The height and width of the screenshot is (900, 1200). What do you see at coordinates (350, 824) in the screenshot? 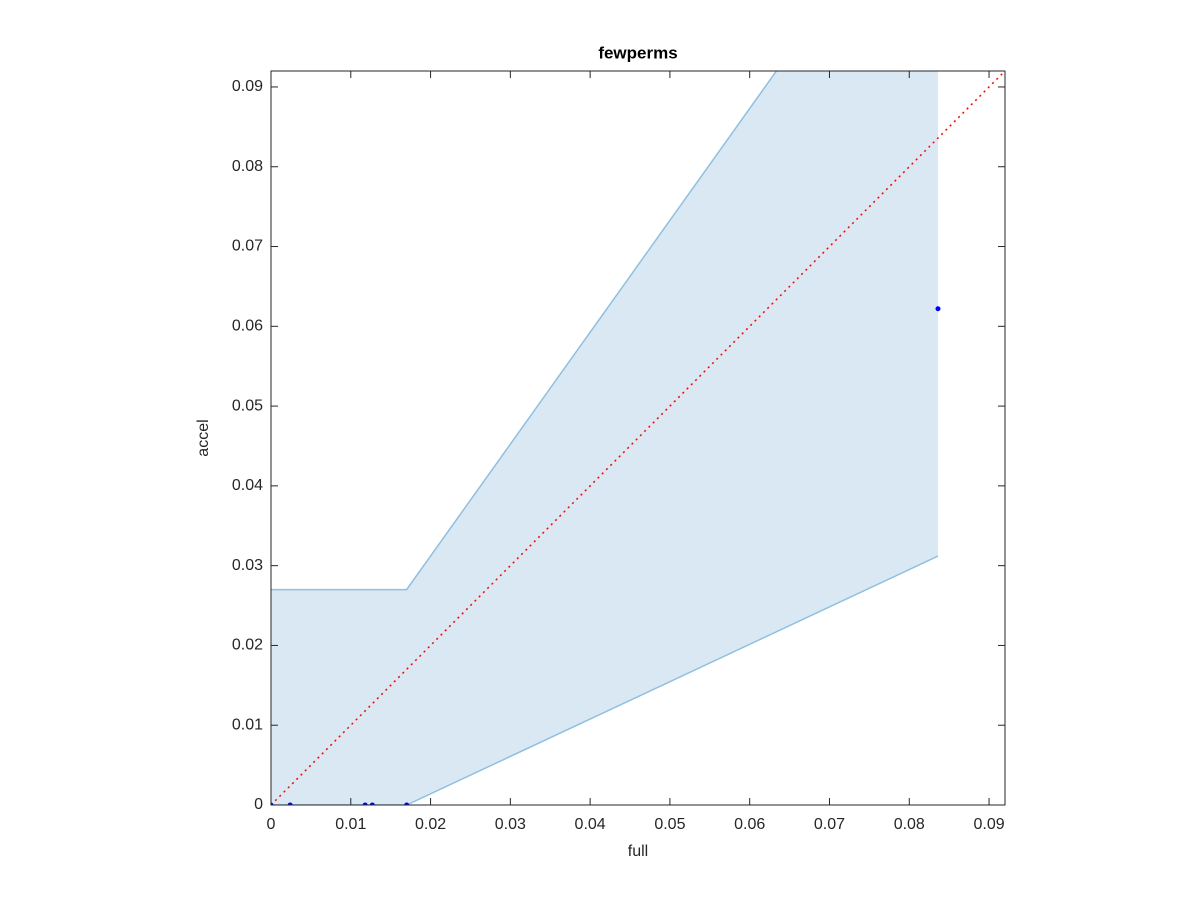
I see `x-tick-label: 0.01` at bounding box center [350, 824].